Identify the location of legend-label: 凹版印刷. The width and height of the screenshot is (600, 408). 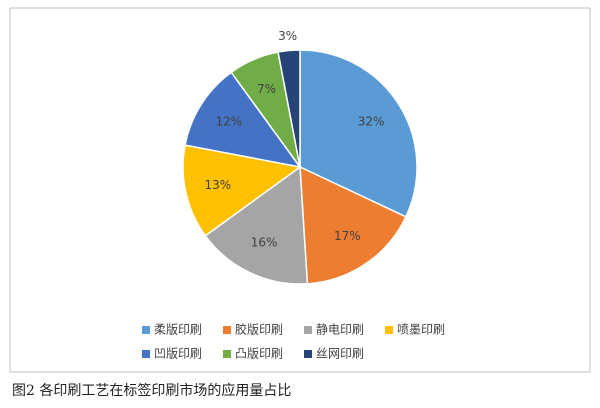
(178, 354).